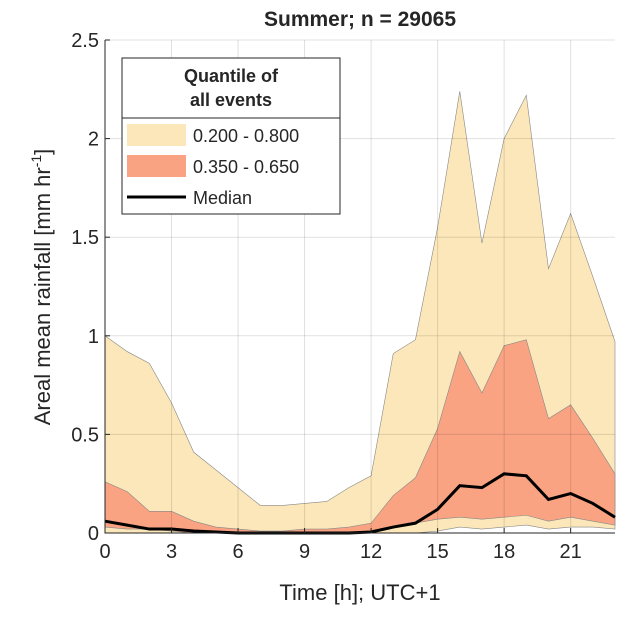 The image size is (618, 618). What do you see at coordinates (85, 41) in the screenshot?
I see `y-tick-label: 2.5` at bounding box center [85, 41].